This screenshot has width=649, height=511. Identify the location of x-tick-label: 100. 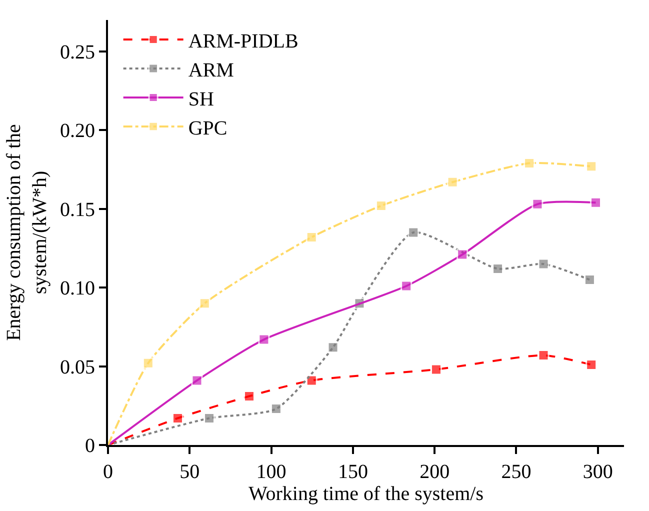
(271, 472).